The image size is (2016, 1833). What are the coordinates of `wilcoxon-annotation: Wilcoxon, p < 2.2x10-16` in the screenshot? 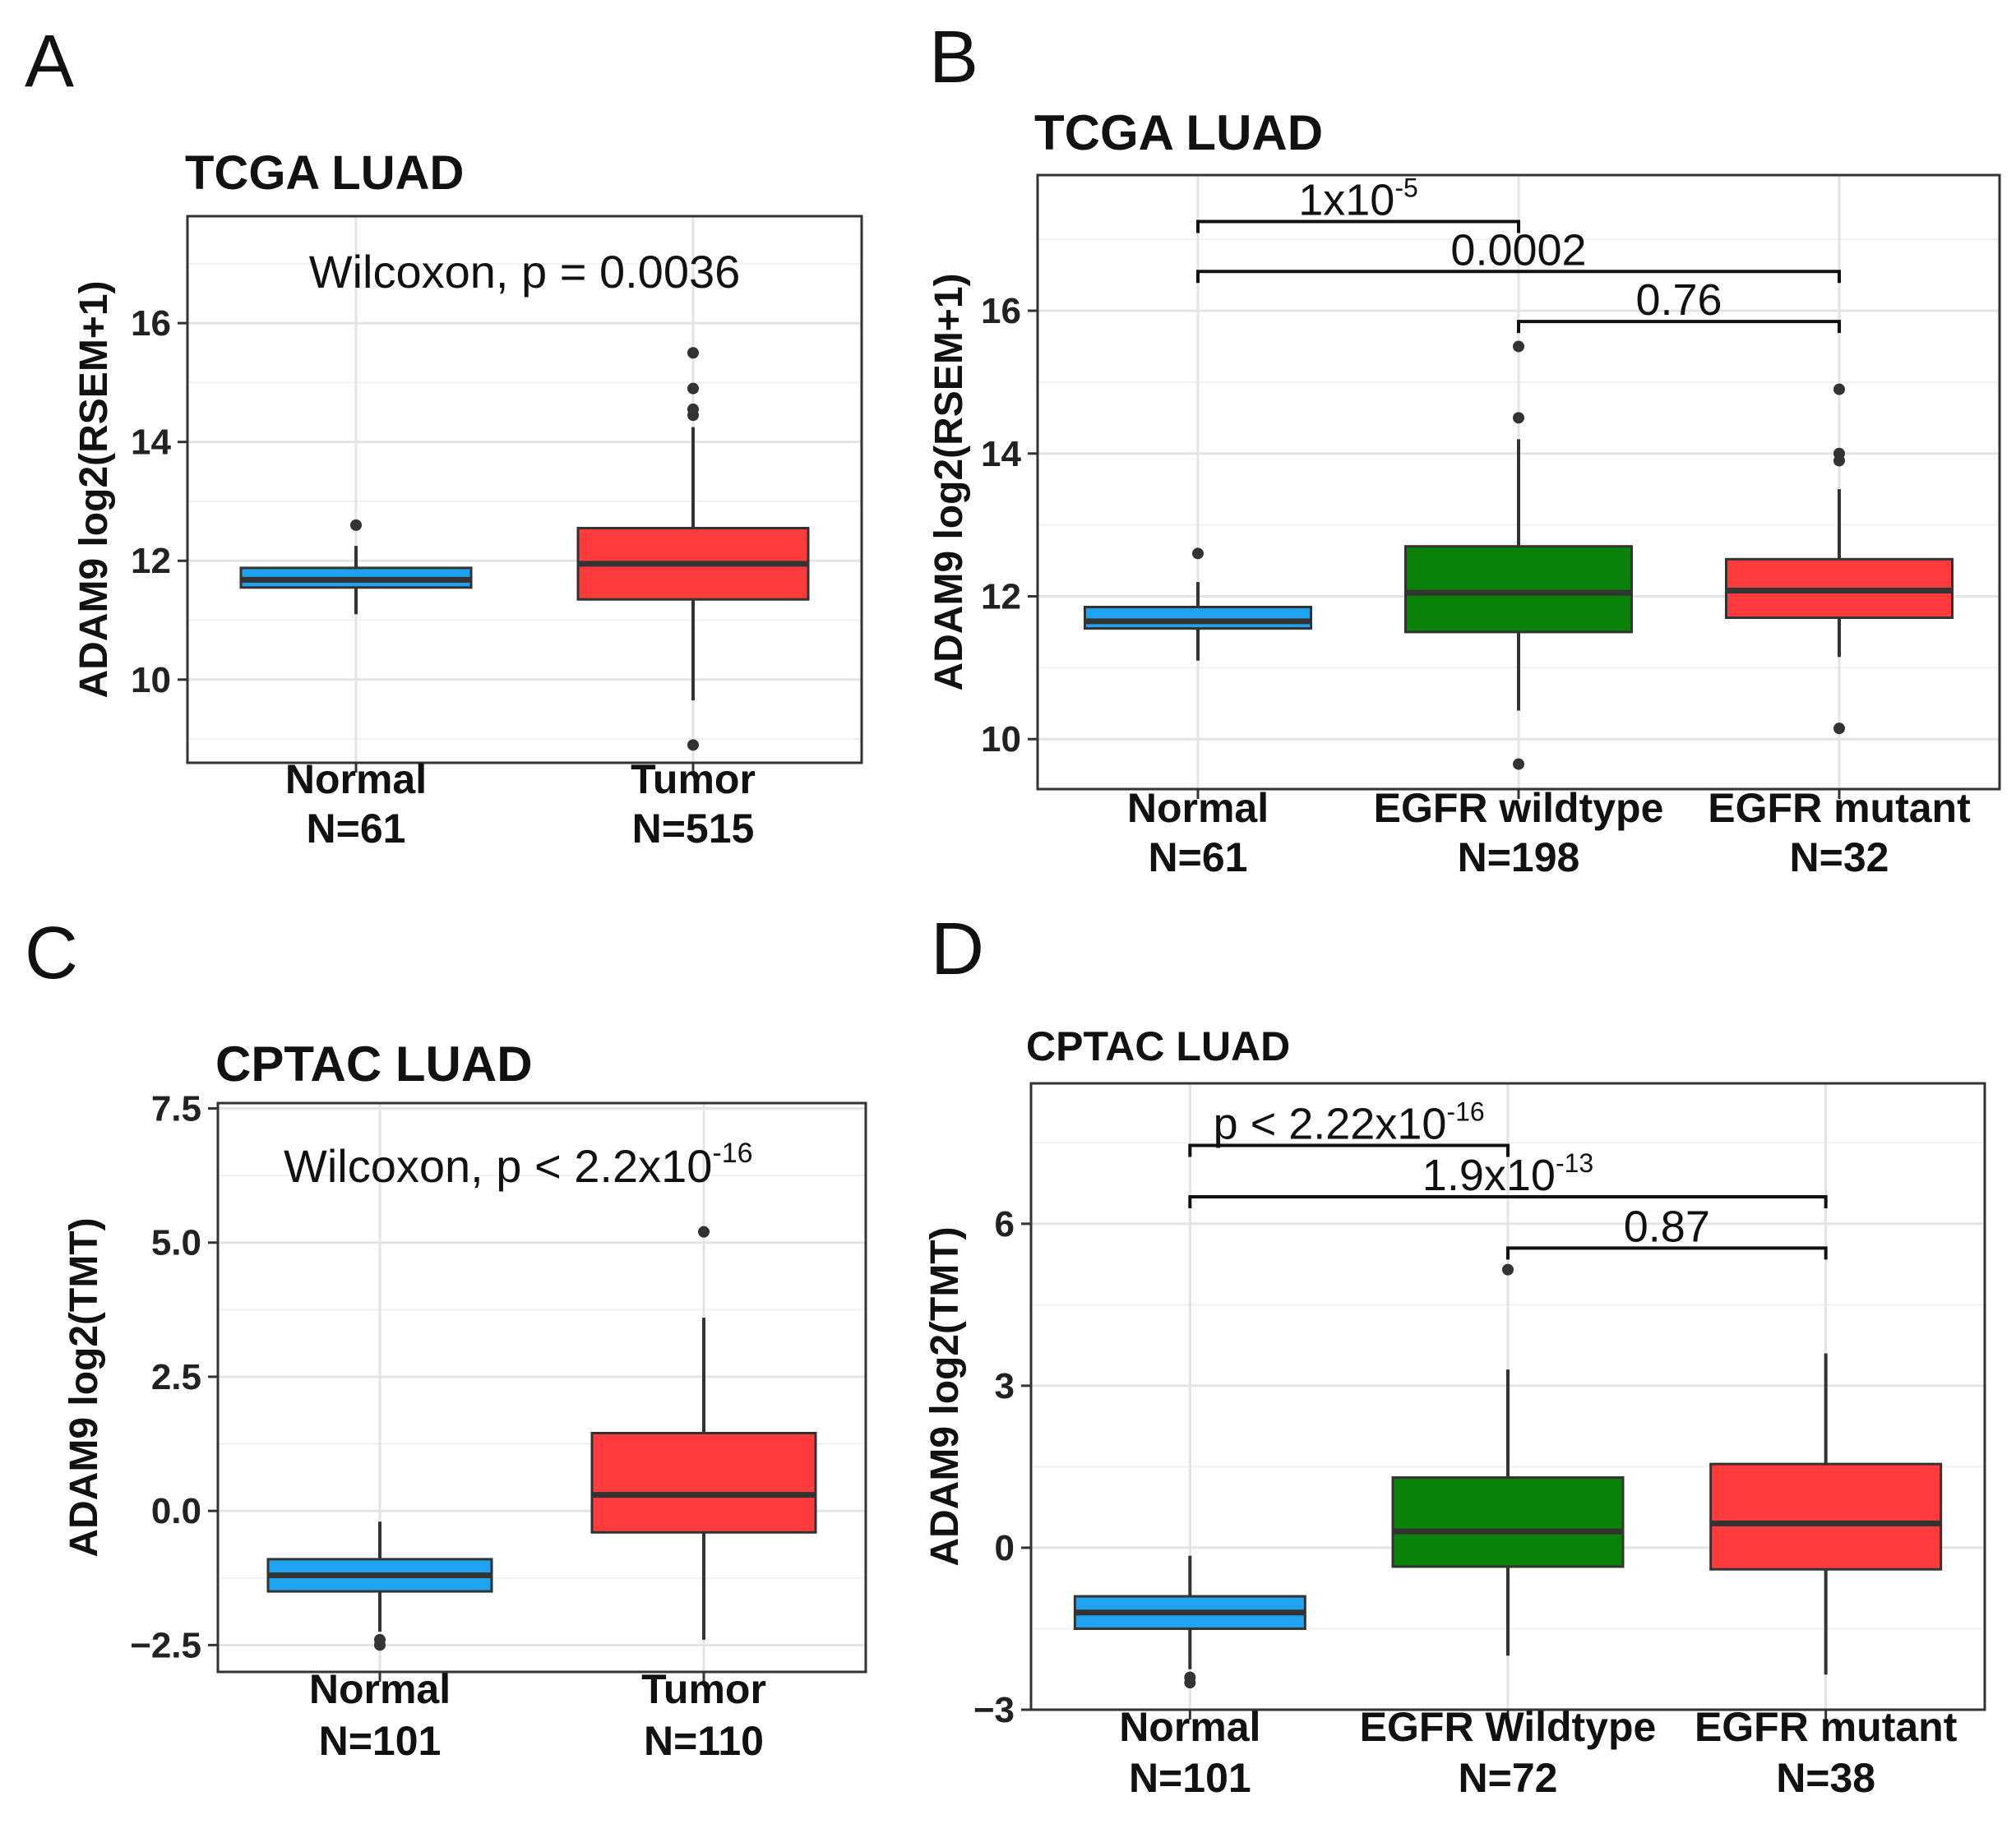 It's located at (518, 1165).